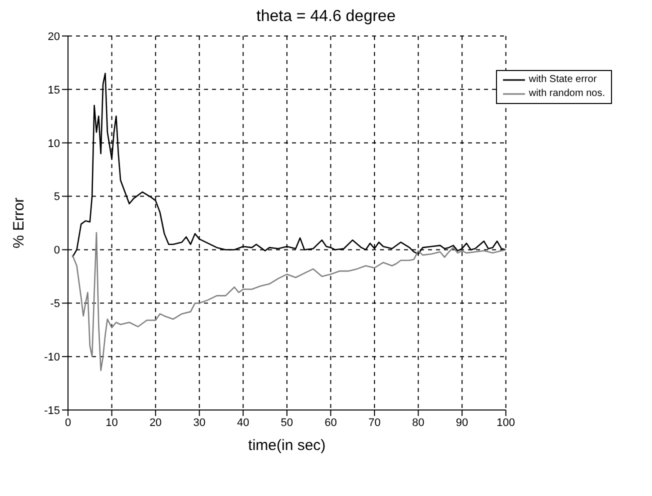  I want to click on x-tick-label: 70, so click(374, 422).